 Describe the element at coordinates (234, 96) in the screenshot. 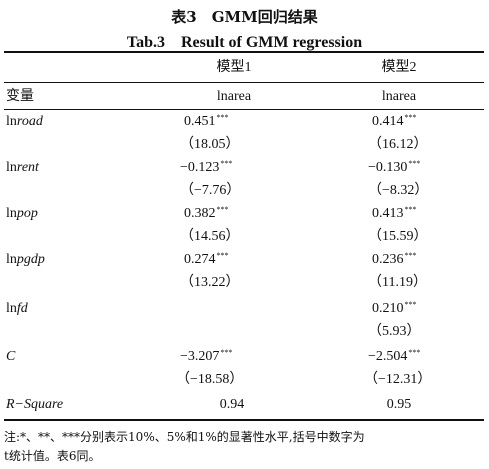

I see `dep-var-model1: lnarea` at that location.